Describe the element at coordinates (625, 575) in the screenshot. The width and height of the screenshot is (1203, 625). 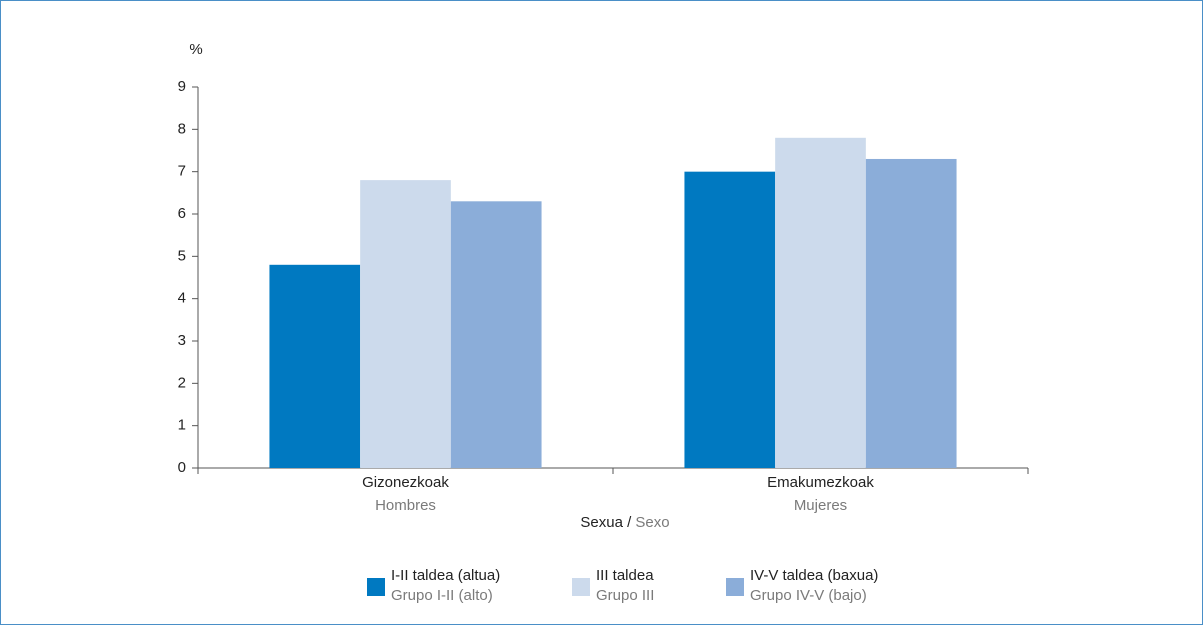
I see `legend-label: III taldea` at that location.